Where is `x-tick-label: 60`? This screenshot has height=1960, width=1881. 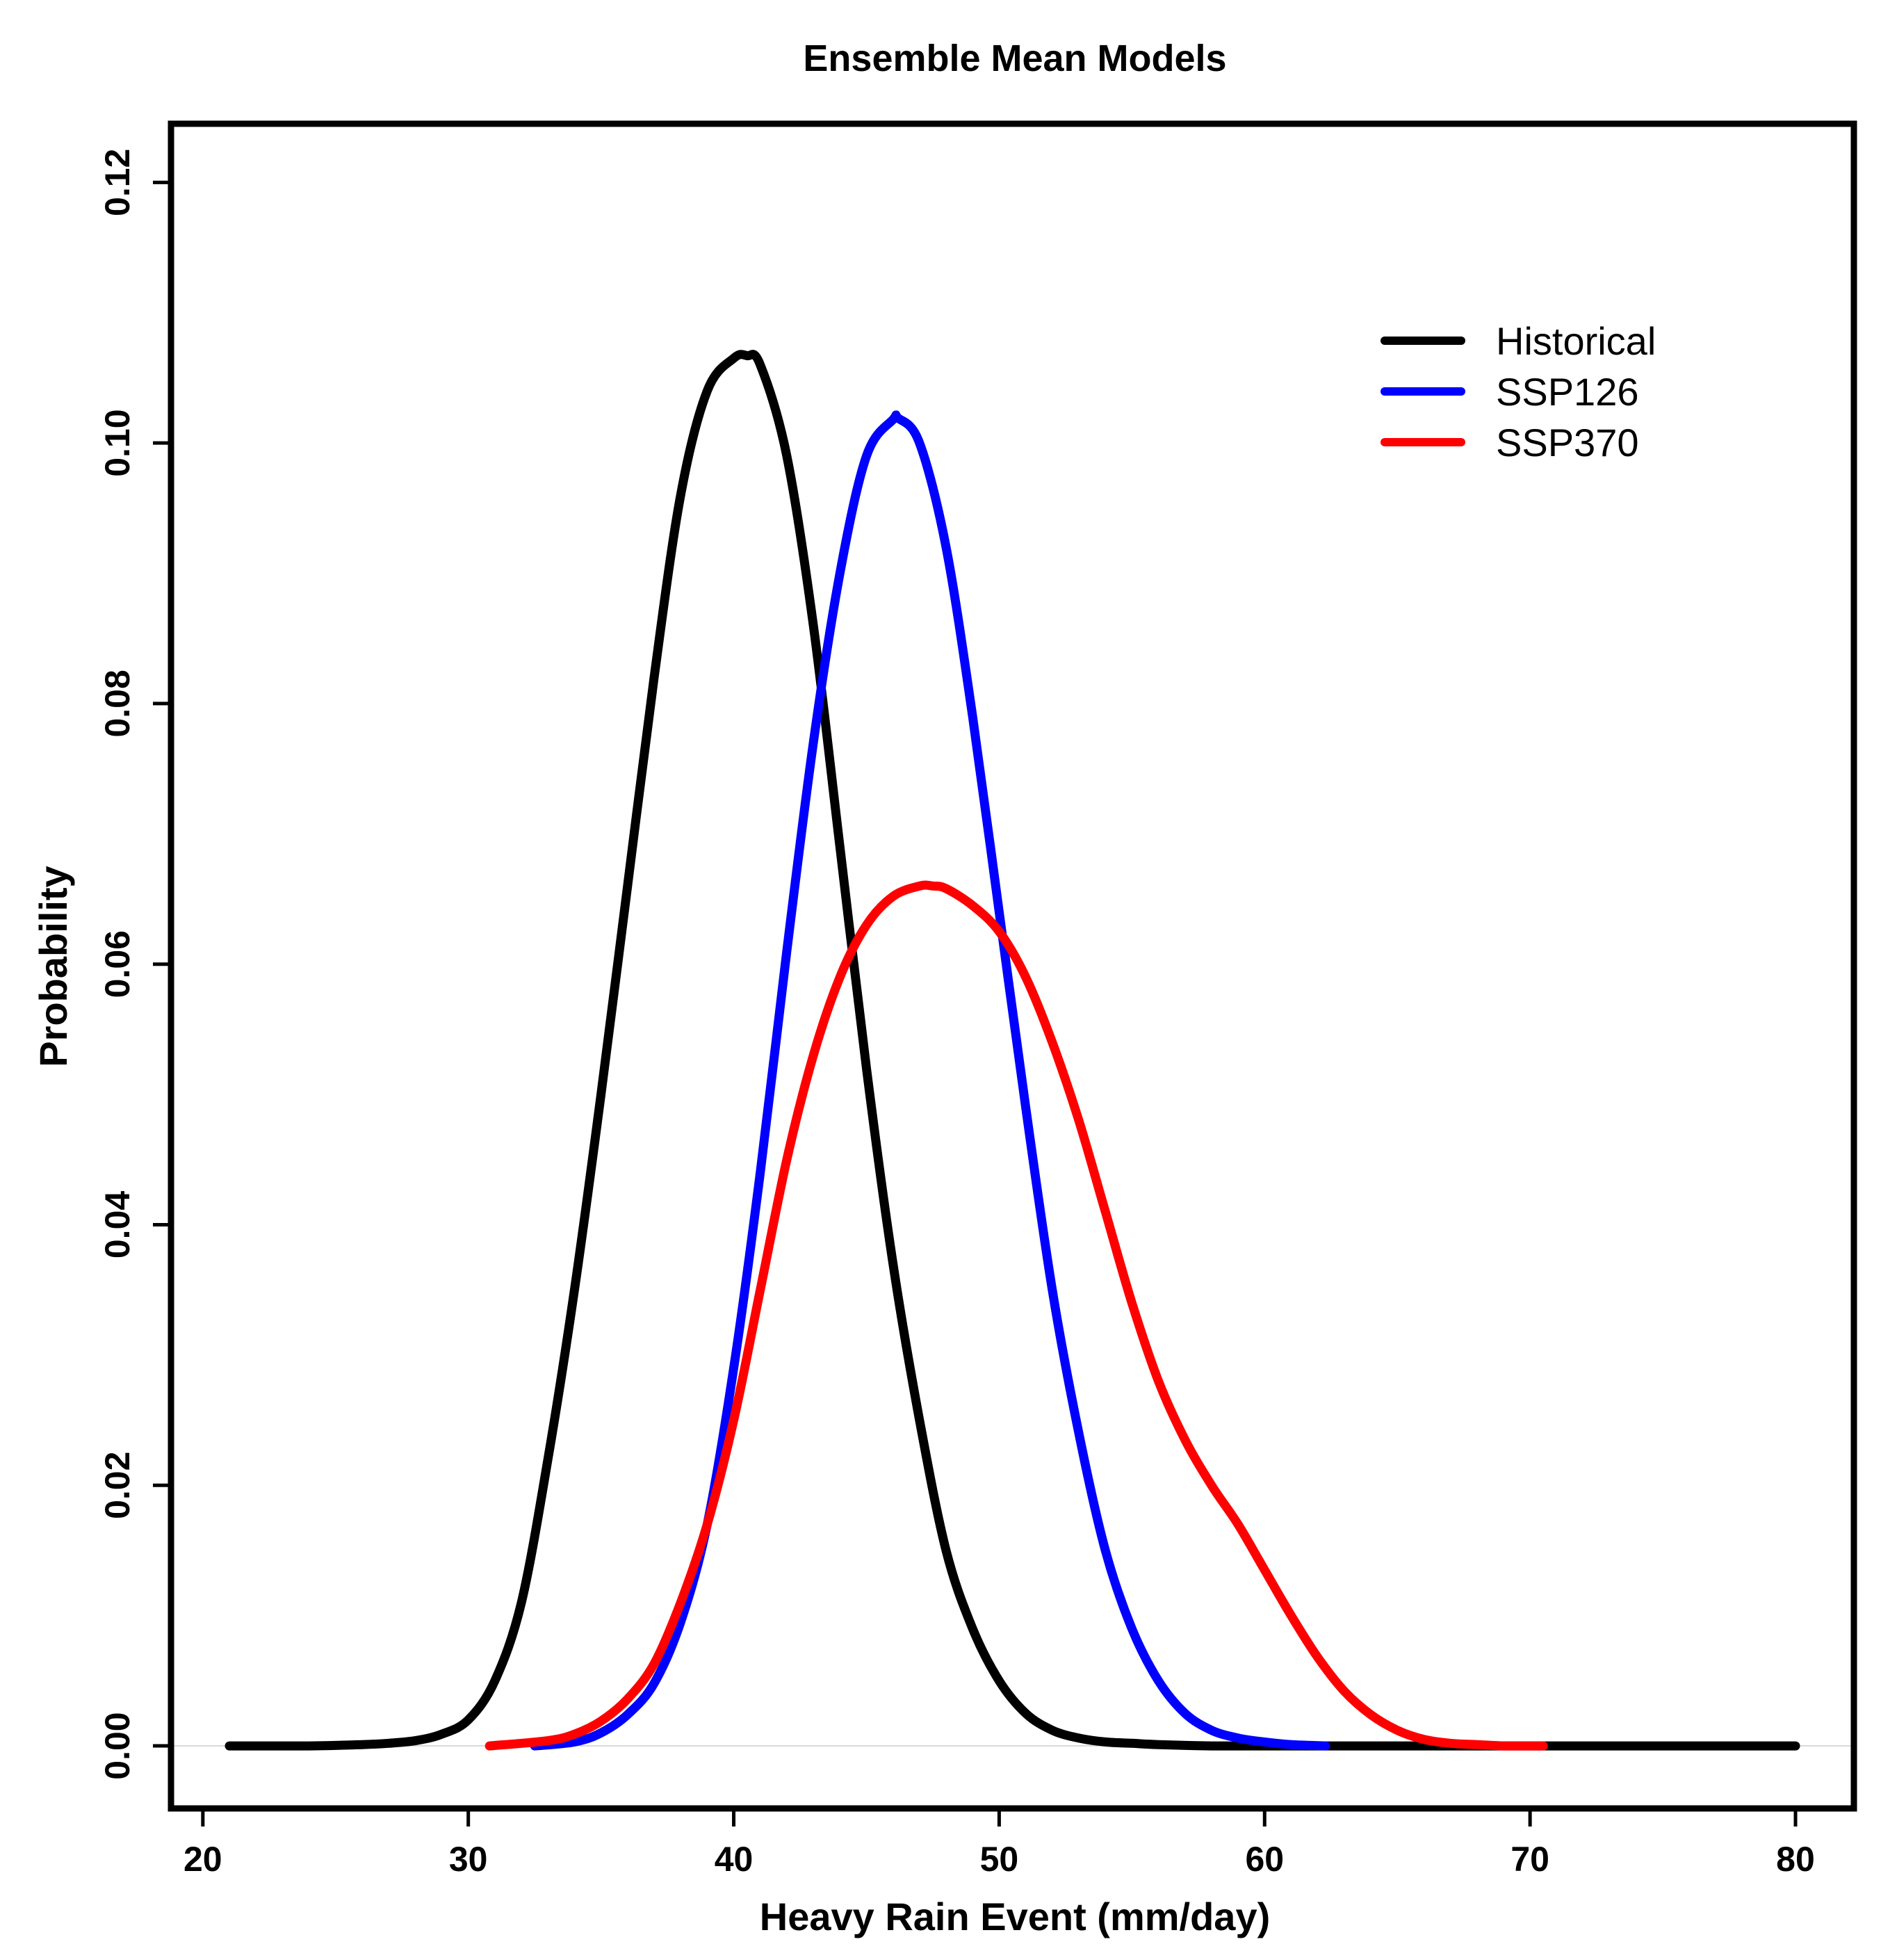 x-tick-label: 60 is located at coordinates (1264, 1860).